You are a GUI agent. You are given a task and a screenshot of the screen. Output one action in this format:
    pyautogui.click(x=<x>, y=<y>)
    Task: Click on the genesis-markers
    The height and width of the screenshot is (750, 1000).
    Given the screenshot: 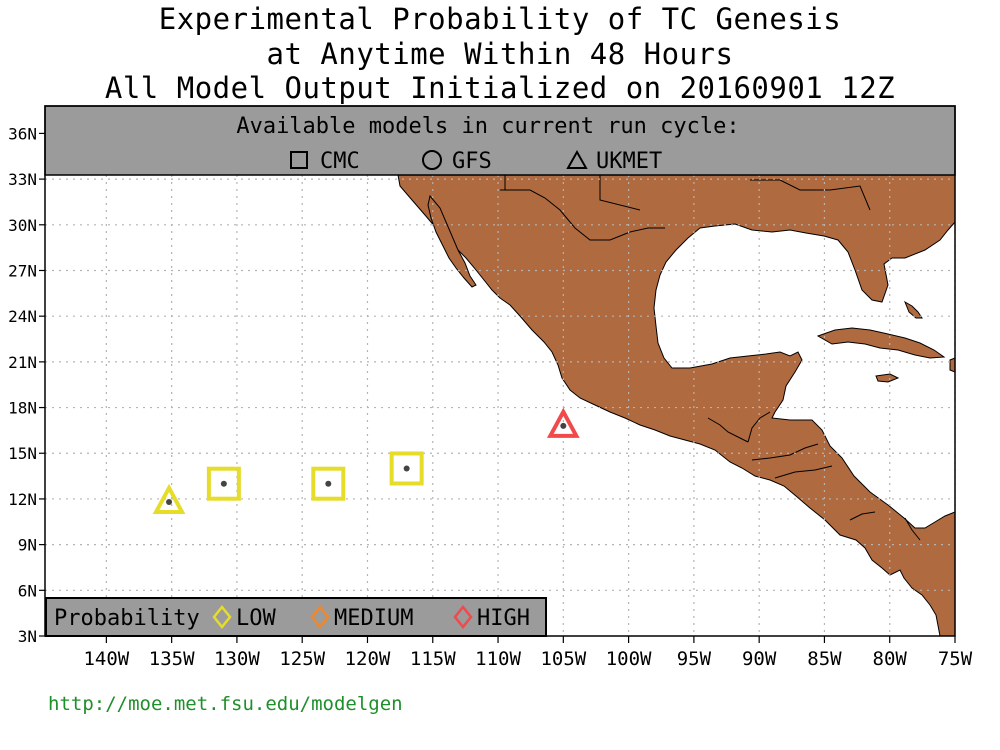 What is the action you would take?
    pyautogui.click(x=366, y=460)
    